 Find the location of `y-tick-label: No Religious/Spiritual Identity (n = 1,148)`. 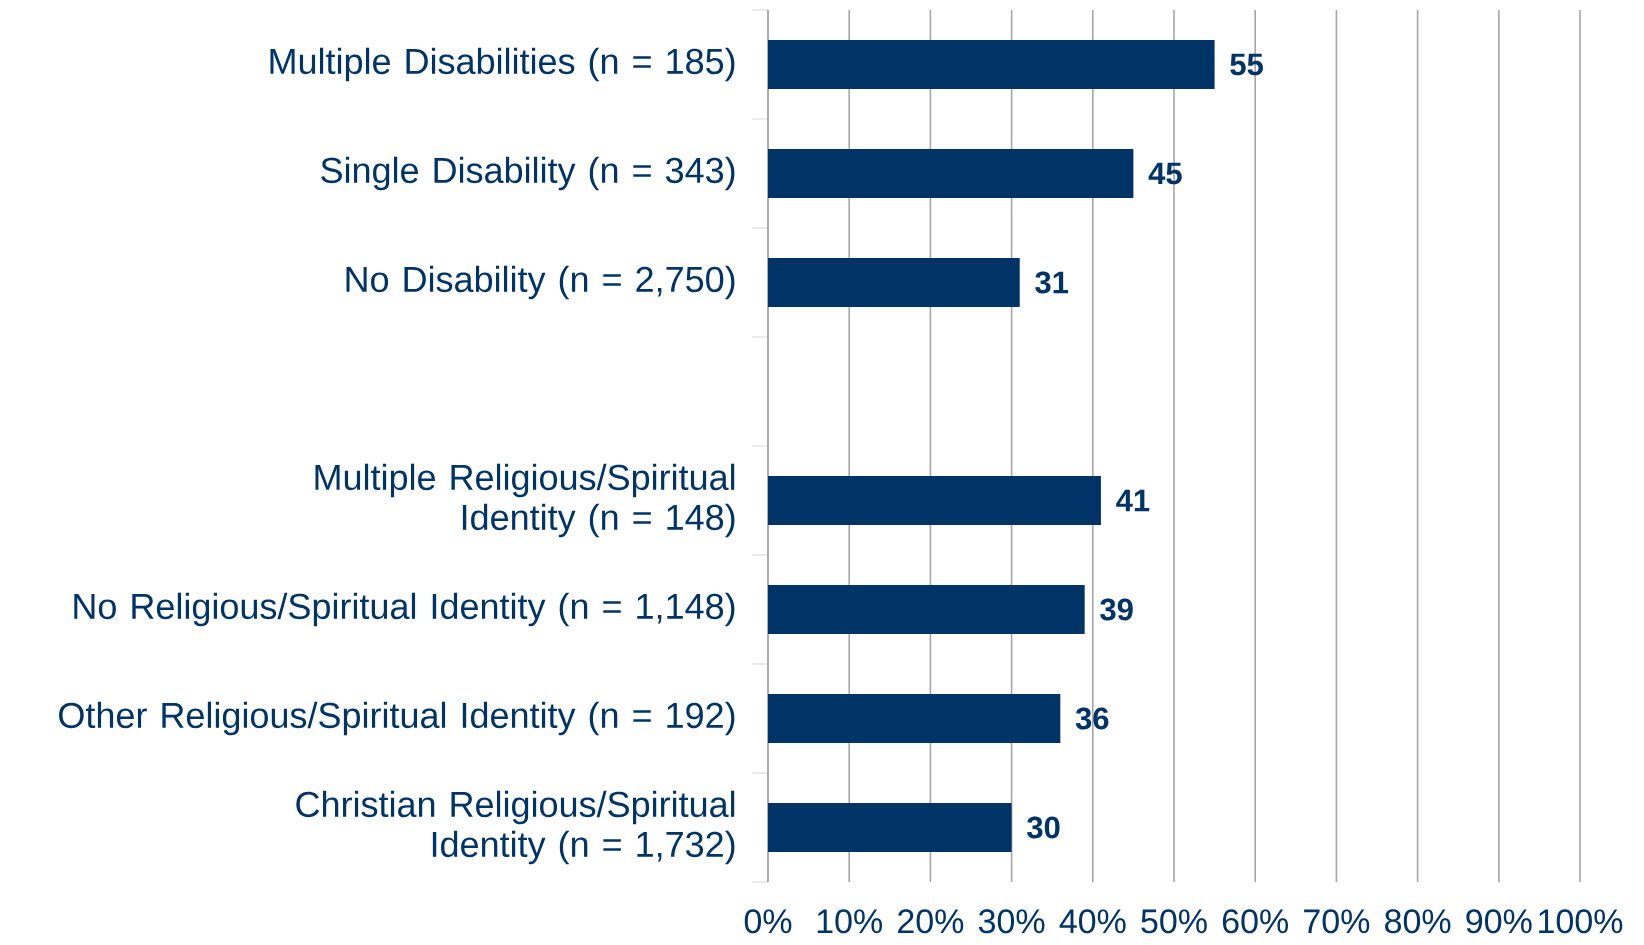

y-tick-label: No Religious/Spiritual Identity (n = 1,148) is located at coordinates (404, 609).